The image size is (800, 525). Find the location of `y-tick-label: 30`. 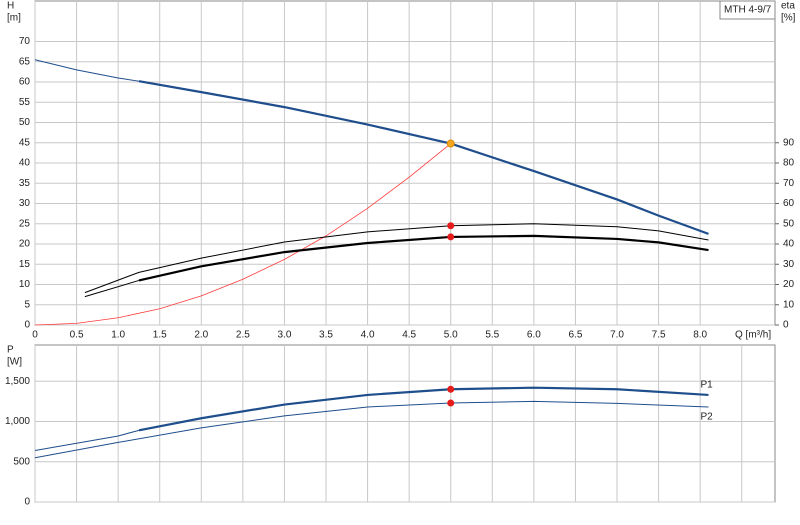

y-tick-label: 30 is located at coordinates (25, 203).